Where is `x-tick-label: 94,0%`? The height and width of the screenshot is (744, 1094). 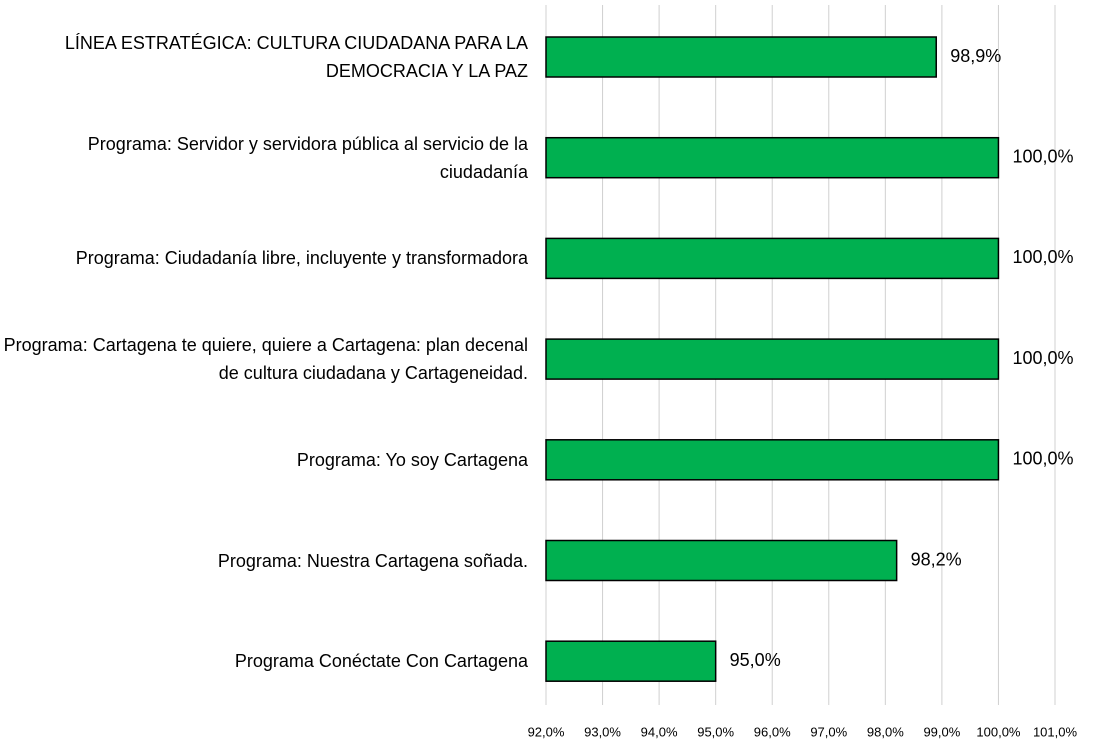 x-tick-label: 94,0% is located at coordinates (659, 731).